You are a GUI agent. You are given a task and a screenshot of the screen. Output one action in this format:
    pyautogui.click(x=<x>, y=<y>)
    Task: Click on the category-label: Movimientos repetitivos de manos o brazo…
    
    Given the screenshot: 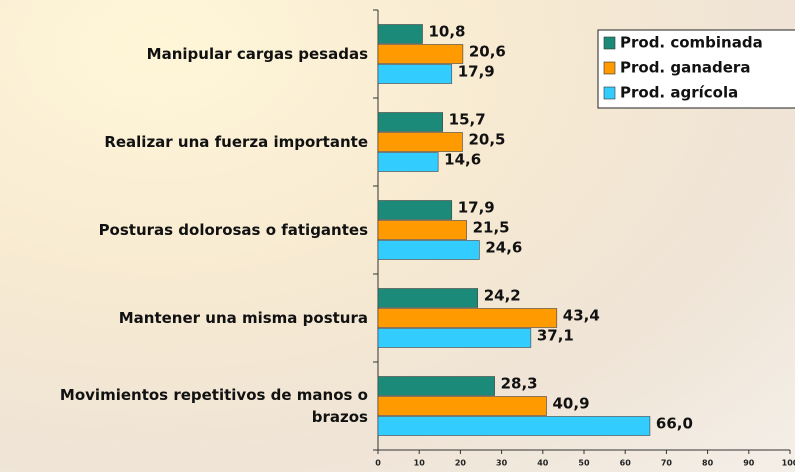 What is the action you would take?
    pyautogui.click(x=213, y=406)
    